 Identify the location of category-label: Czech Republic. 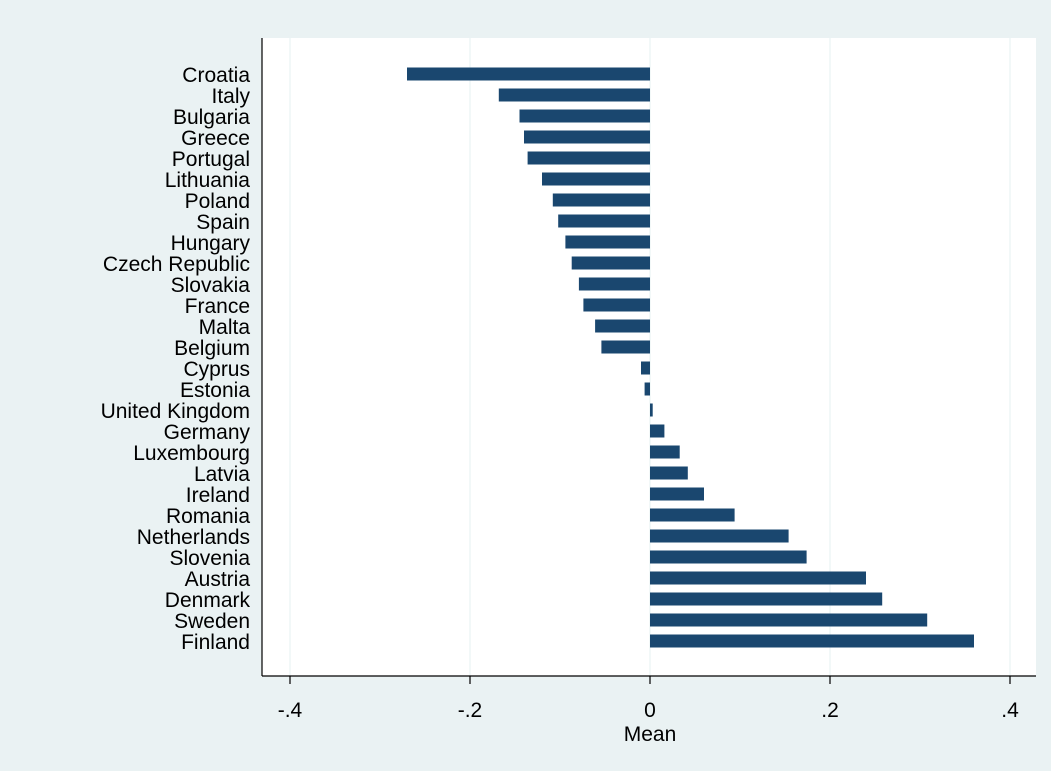
(176, 264).